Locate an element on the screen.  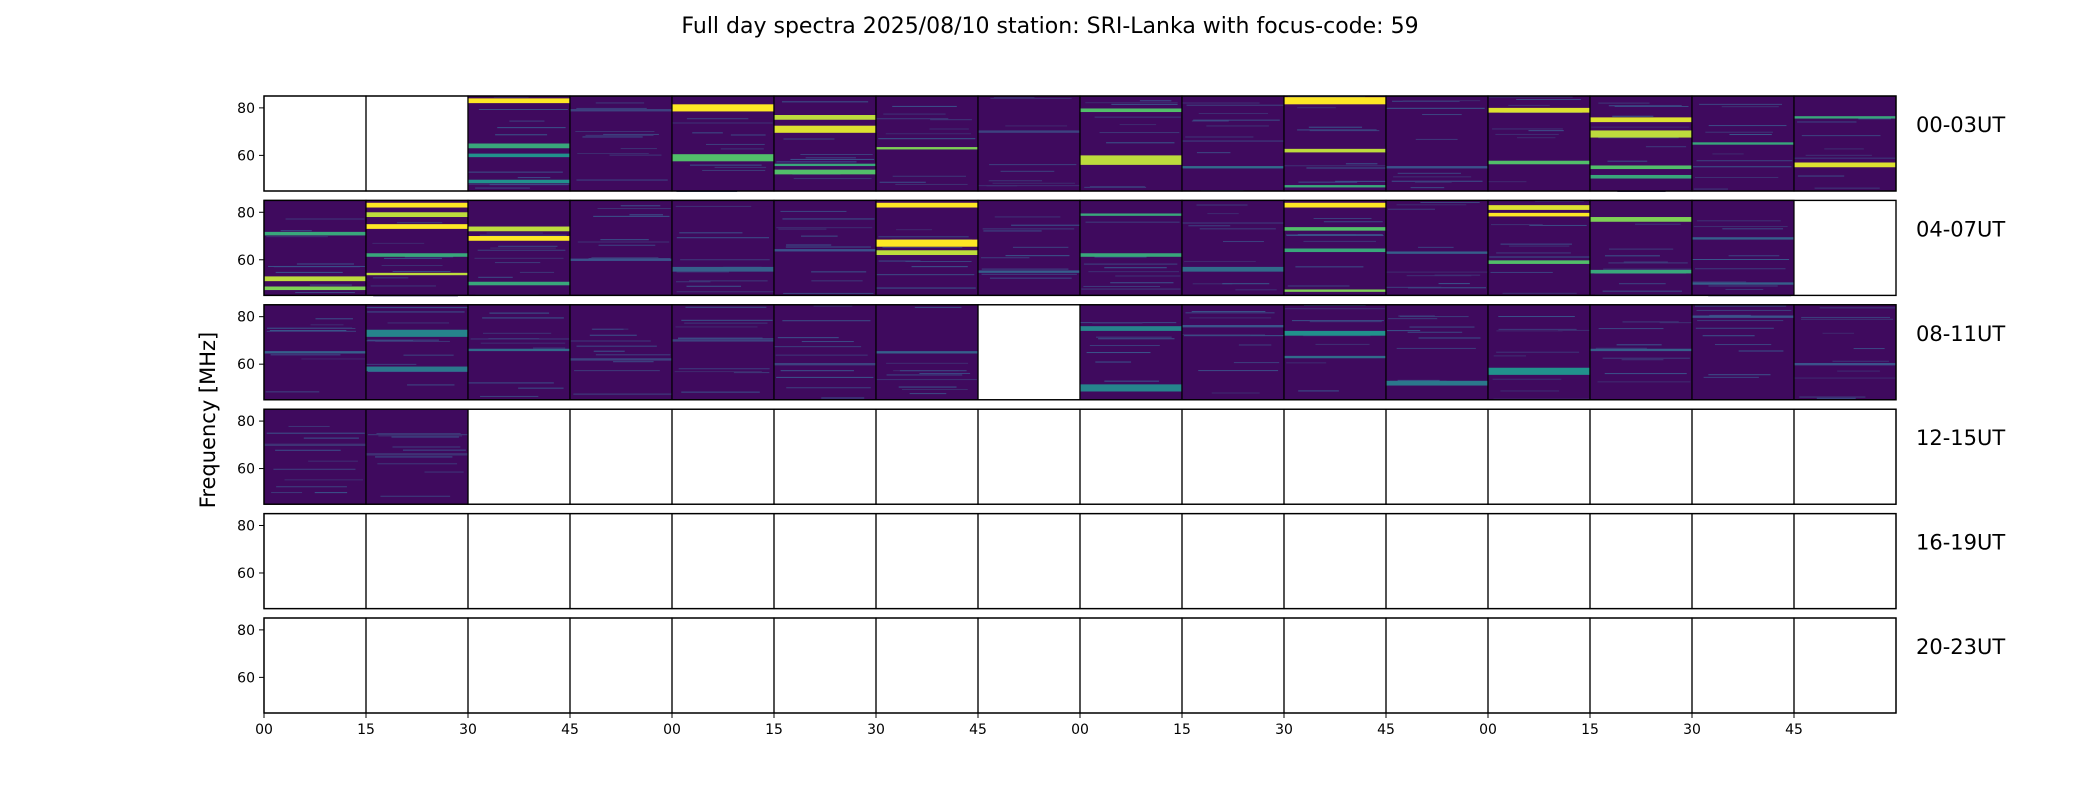
x-tick-label: 45 is located at coordinates (1794, 730).